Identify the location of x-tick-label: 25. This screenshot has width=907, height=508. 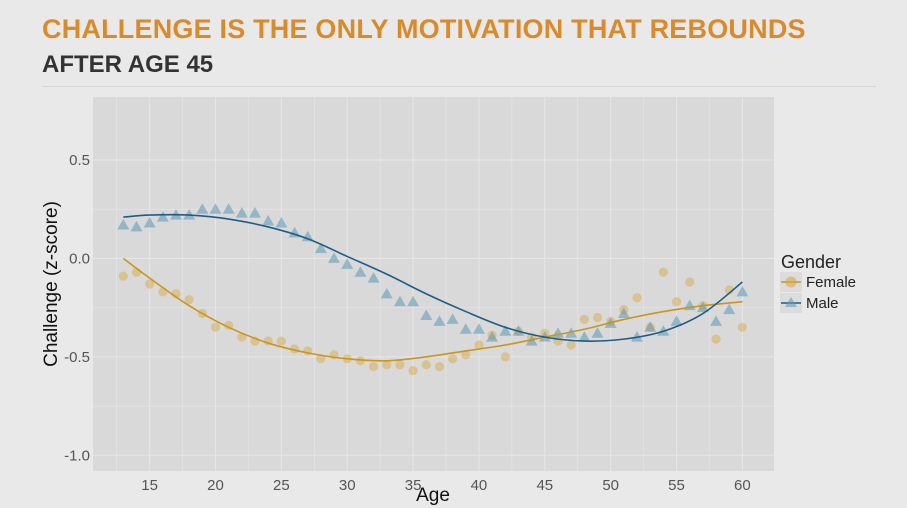
(281, 485).